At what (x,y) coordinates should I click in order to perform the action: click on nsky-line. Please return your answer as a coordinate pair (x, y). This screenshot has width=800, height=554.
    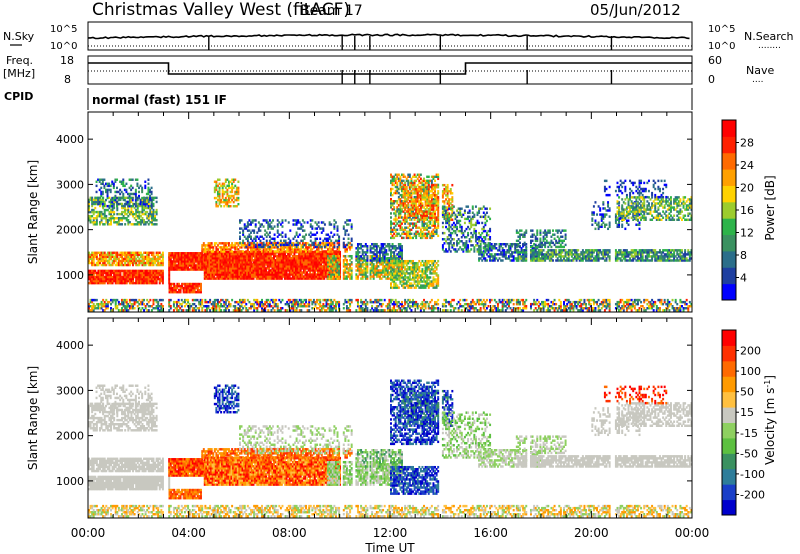
    Looking at the image, I should click on (389, 36).